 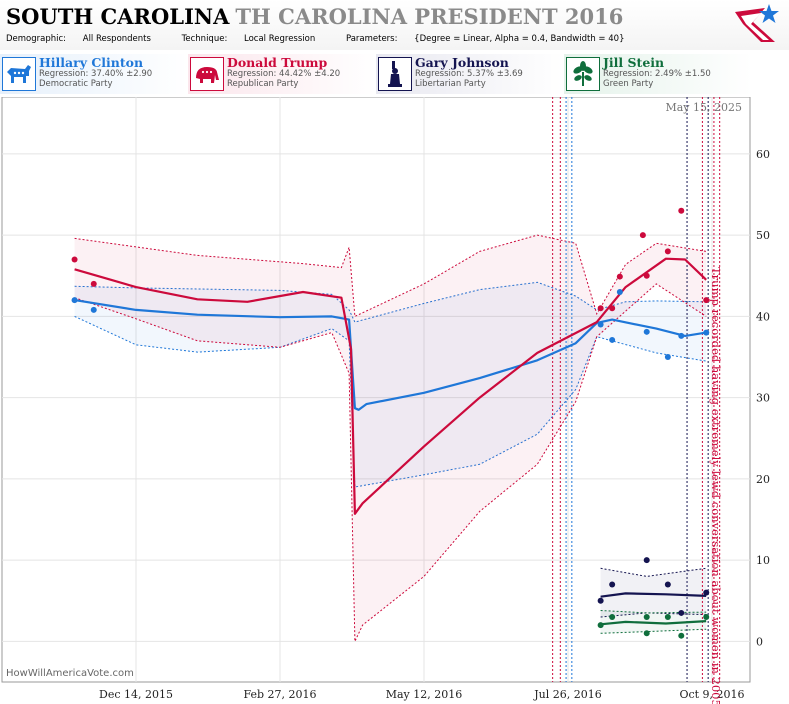 I want to click on y-tick-label: 10, so click(x=763, y=560).